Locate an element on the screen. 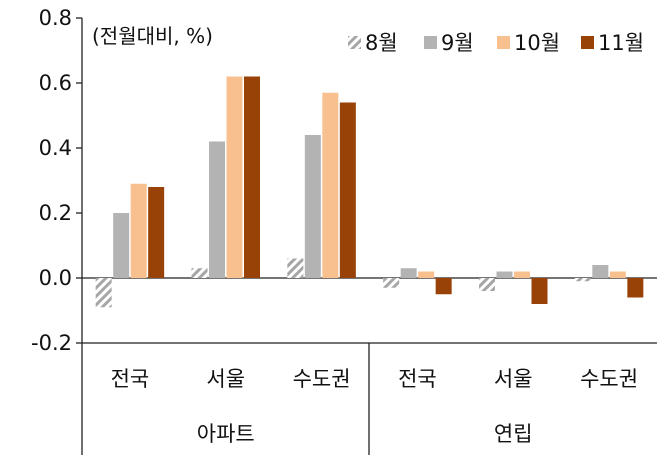 The image size is (659, 461). category-labels: 전국 서울 수도권 전국 서울 수도권 is located at coordinates (374, 379).